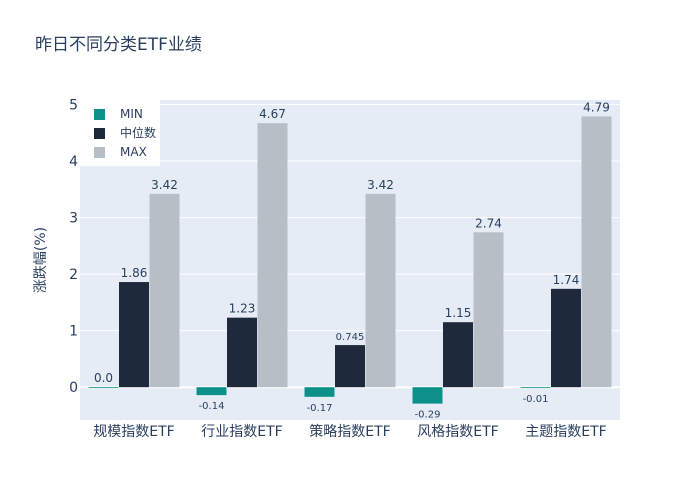 The width and height of the screenshot is (700, 500). Describe the element at coordinates (133, 432) in the screenshot. I see `x-tick-label: 规模指数ETF` at that location.